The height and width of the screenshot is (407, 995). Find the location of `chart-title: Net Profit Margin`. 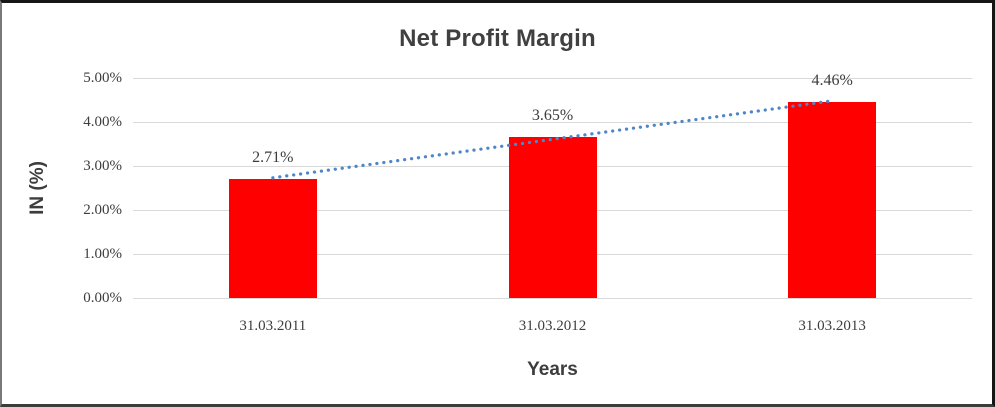

chart-title: Net Profit Margin is located at coordinates (497, 38).